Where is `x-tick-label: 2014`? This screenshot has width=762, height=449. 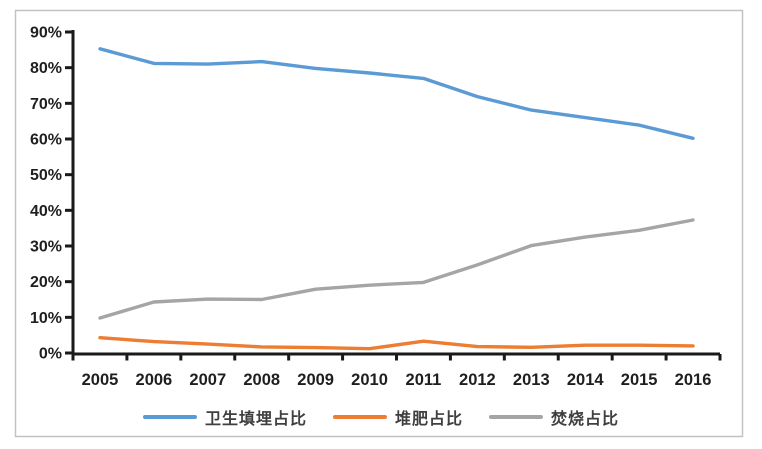 x-tick-label: 2014 is located at coordinates (586, 380).